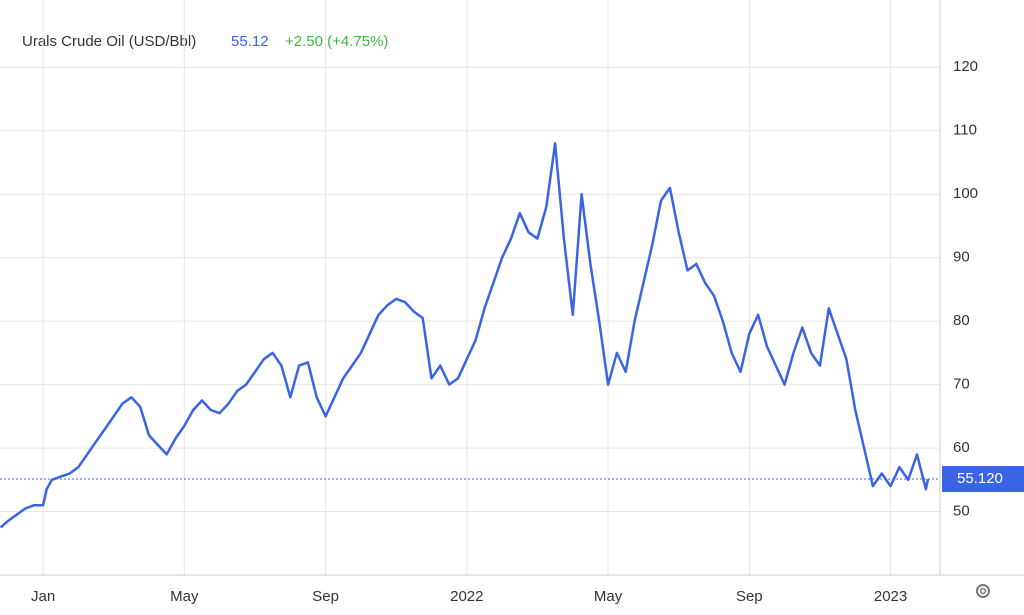  What do you see at coordinates (890, 596) in the screenshot?
I see `x-tick-label: 2023` at bounding box center [890, 596].